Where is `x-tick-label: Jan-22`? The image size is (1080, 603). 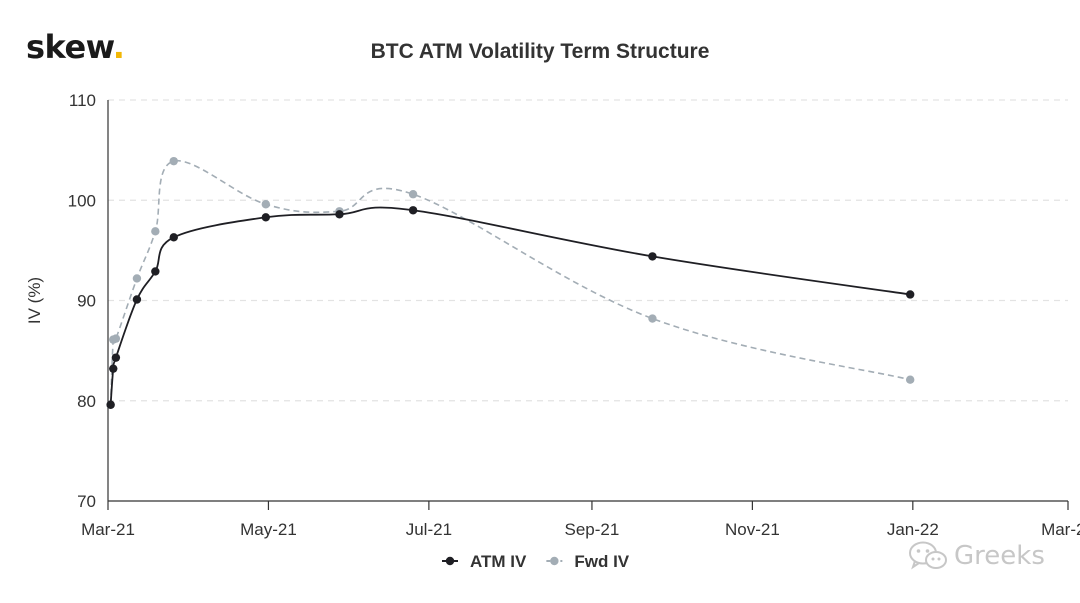 x-tick-label: Jan-22 is located at coordinates (913, 529).